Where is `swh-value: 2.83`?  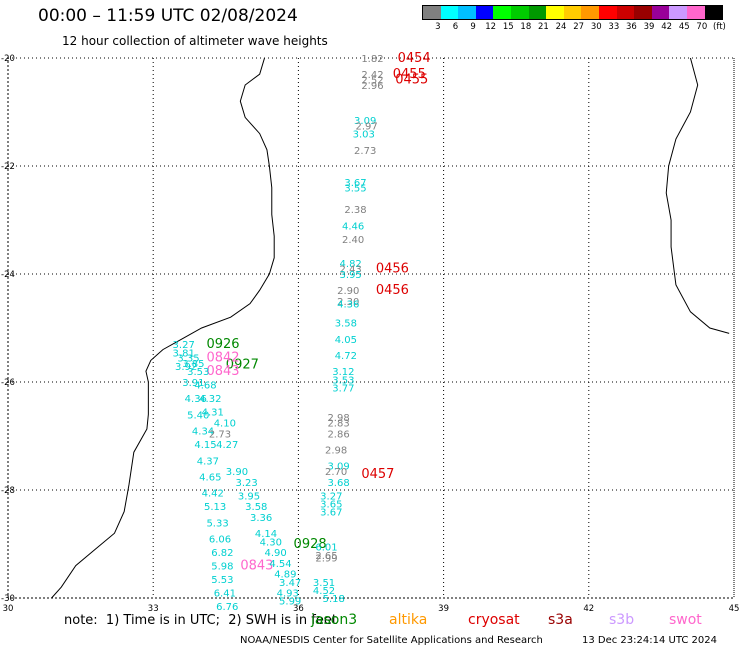 swh-value: 2.83 is located at coordinates (338, 424).